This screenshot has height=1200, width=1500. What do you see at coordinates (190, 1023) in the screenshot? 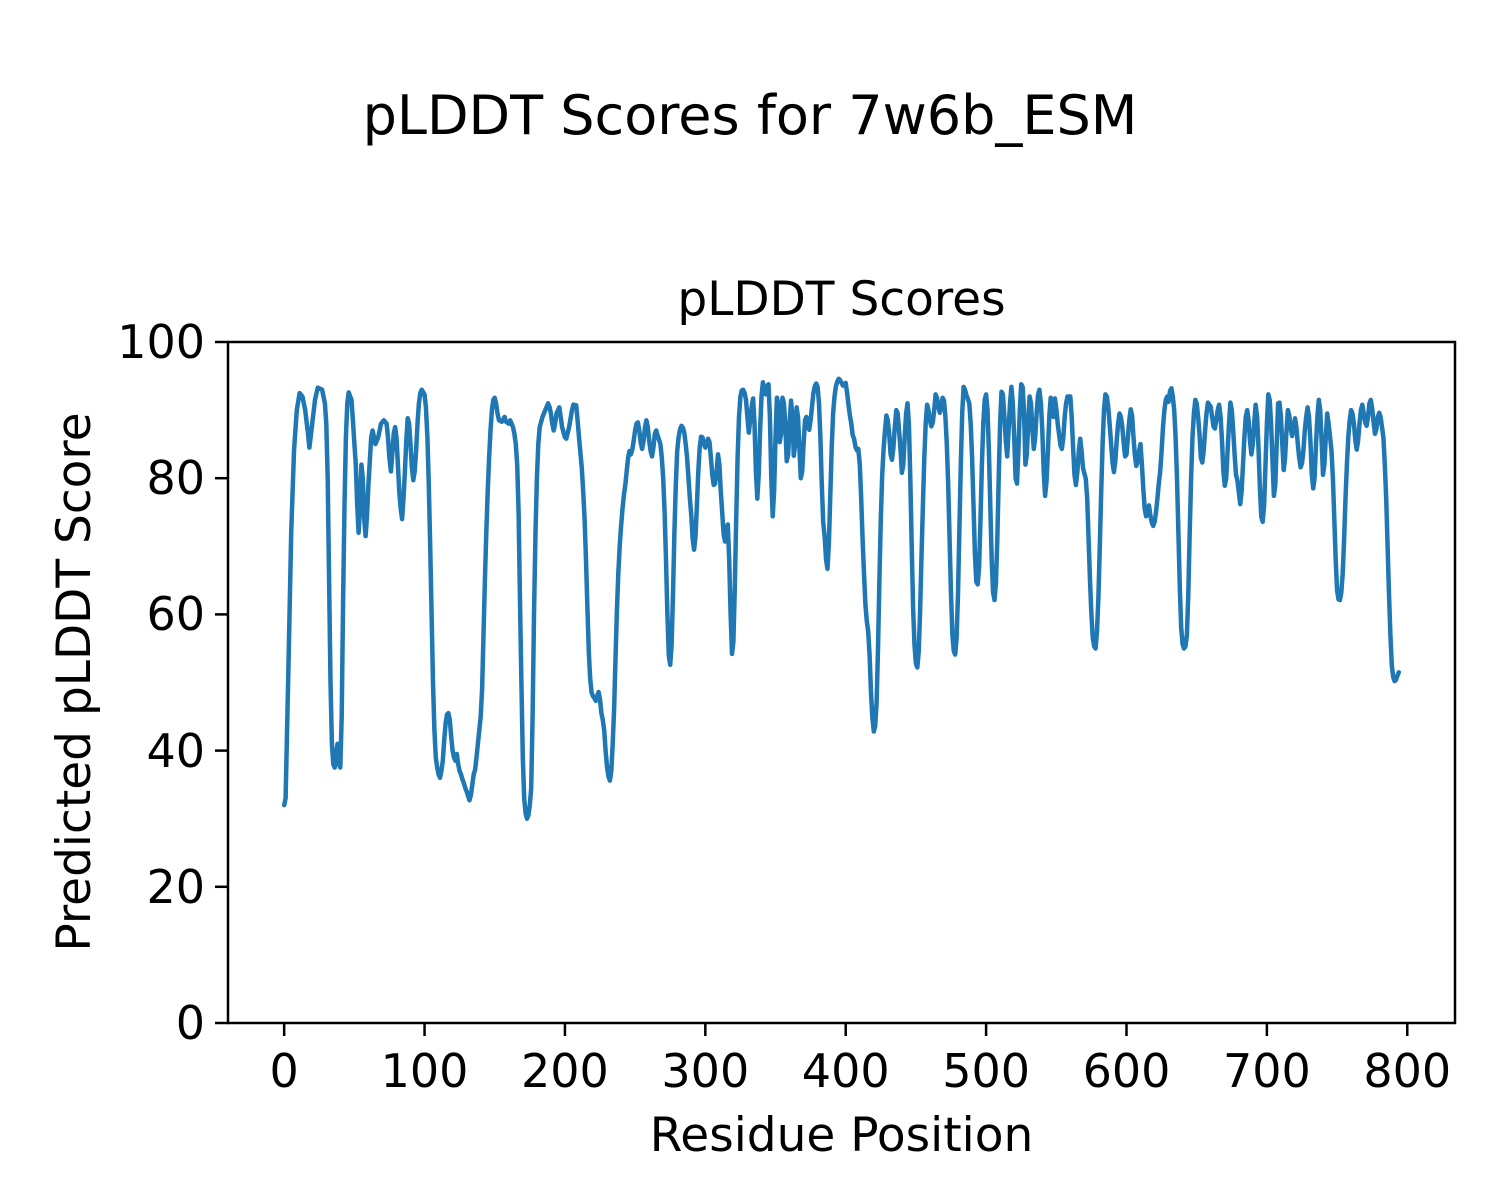
I see `y-tick-label: 0` at bounding box center [190, 1023].